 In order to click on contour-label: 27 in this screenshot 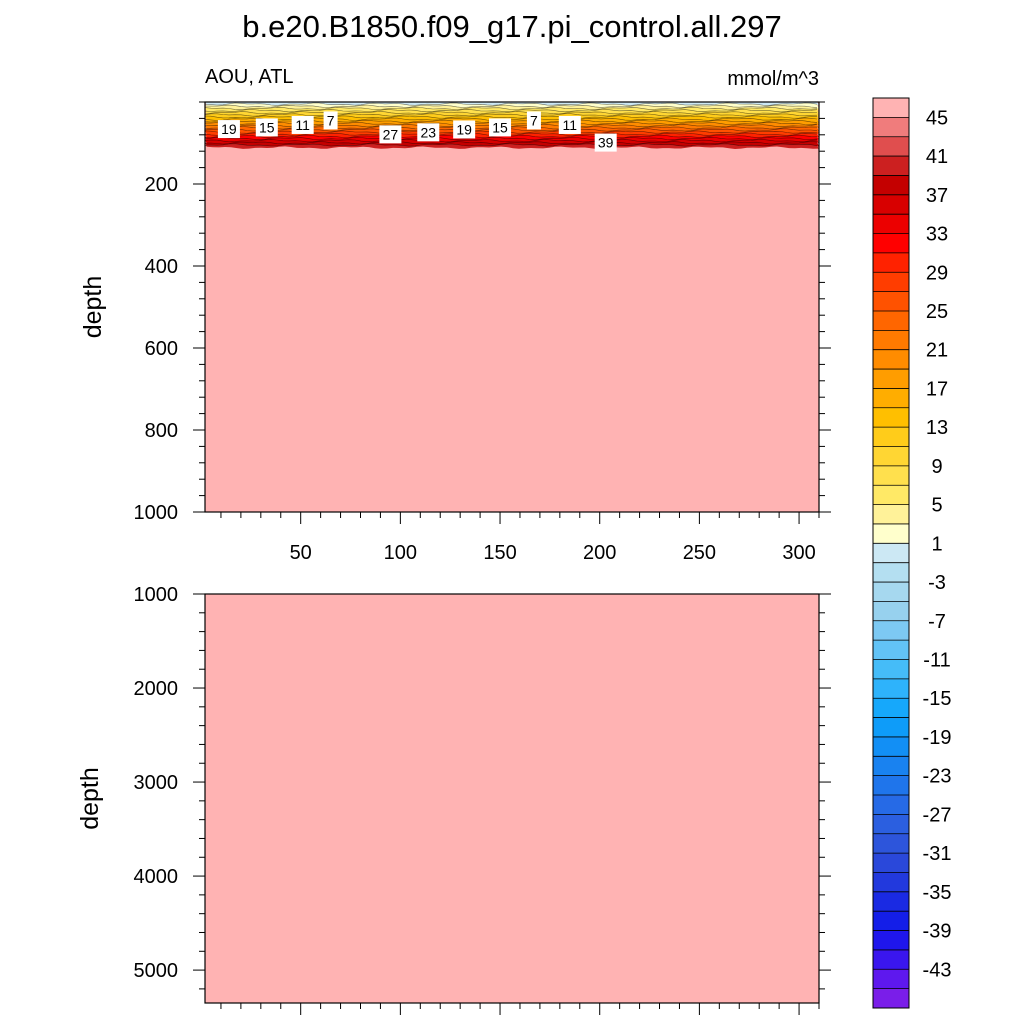, I will do `click(391, 134)`.